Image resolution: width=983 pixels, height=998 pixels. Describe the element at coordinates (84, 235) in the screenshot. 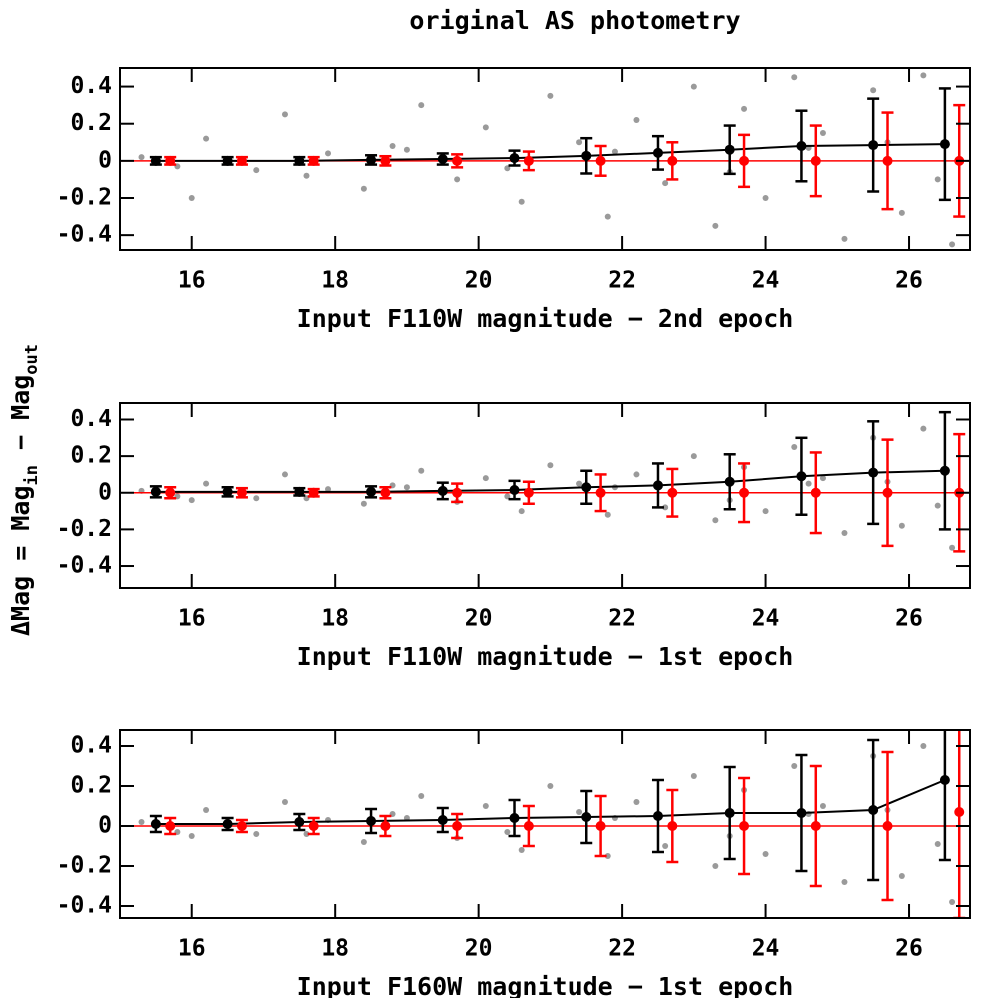

I see `y-tick-label: -0.4` at that location.